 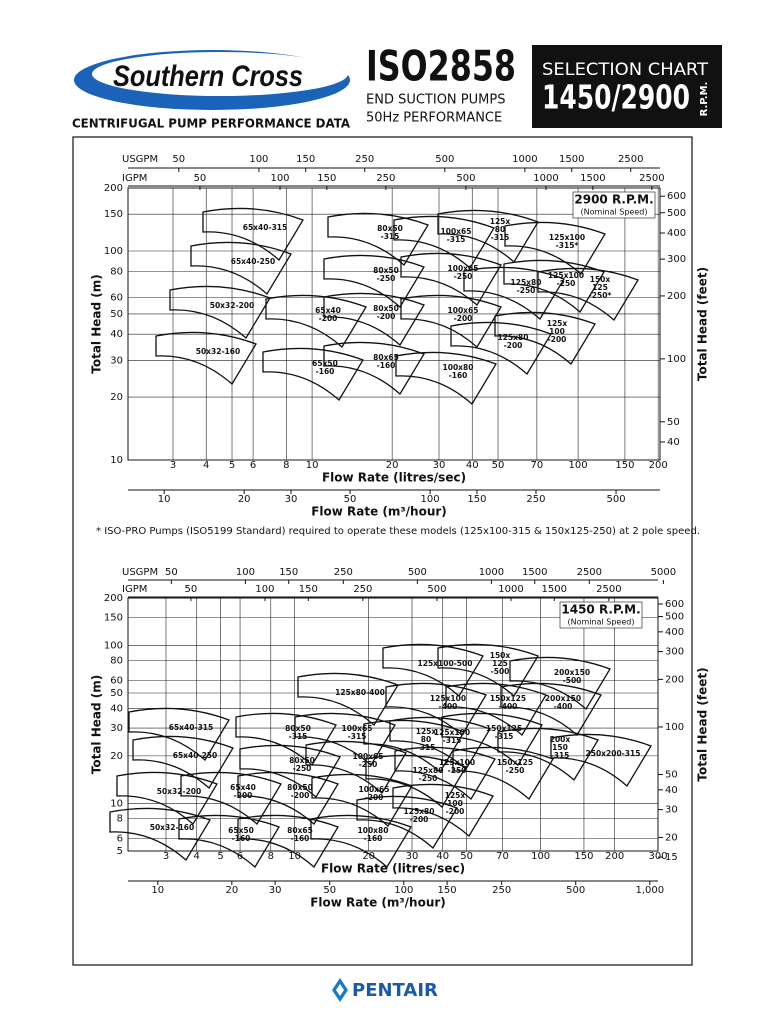 What do you see at coordinates (211, 124) in the screenshot?
I see `subtitle: CENTRIFUGAL PUMP PERFORMANCE DATA` at bounding box center [211, 124].